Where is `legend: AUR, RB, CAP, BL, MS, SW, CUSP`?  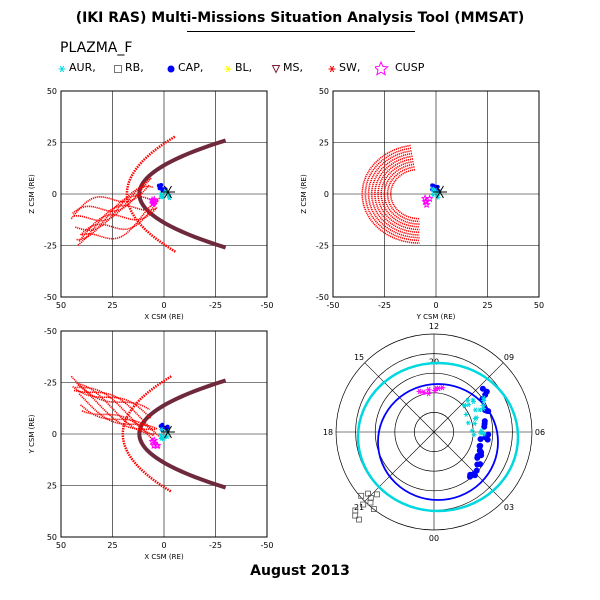
legend: AUR, RB, CAP, BL, MS, SW, CUSP is located at coordinates (300, 71).